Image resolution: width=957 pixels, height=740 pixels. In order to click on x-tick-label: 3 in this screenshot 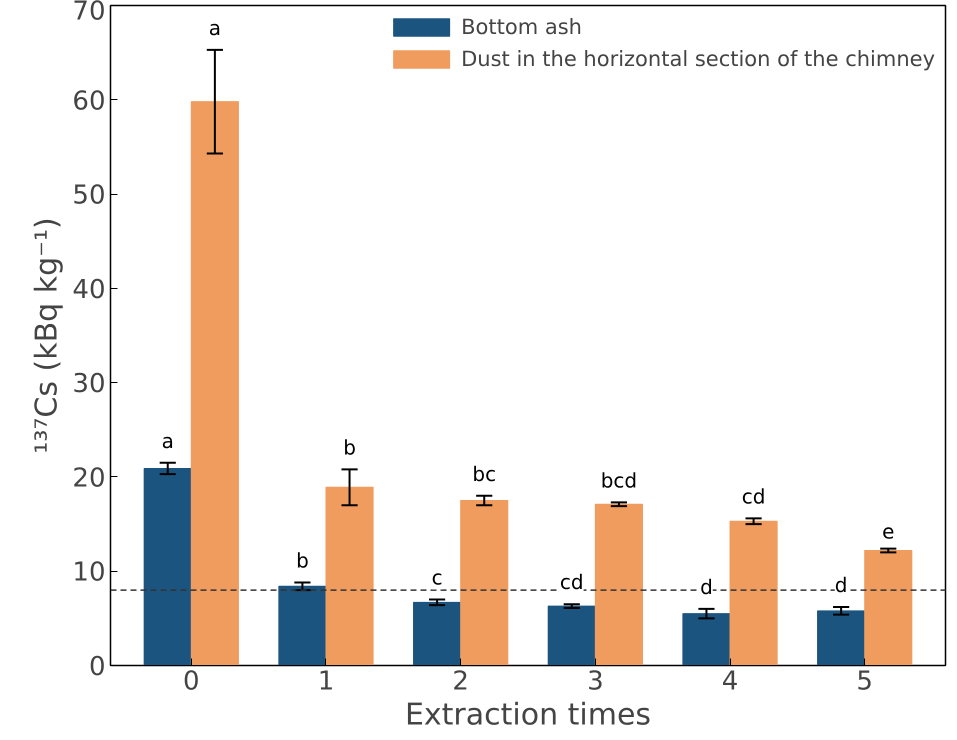, I will do `click(595, 681)`.